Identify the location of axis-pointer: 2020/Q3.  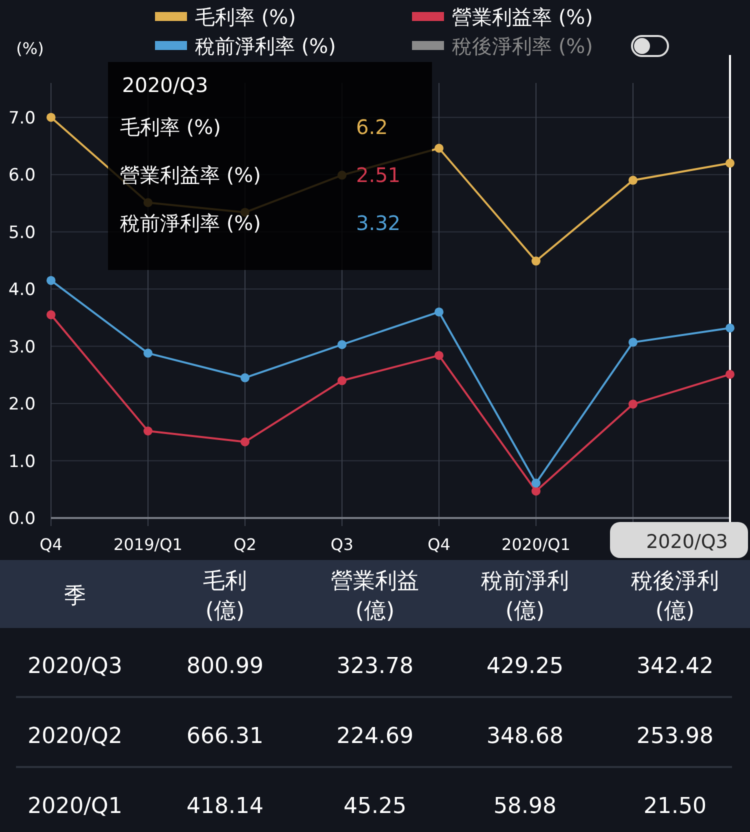
(679, 306).